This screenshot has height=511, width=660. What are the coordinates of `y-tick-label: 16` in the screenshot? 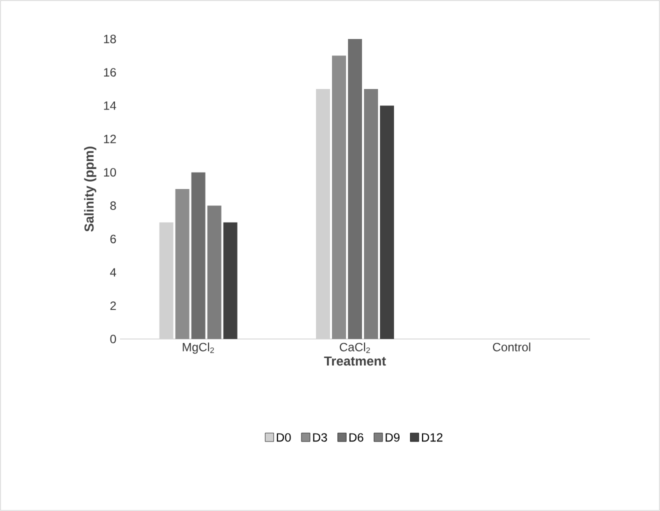 It's located at (110, 72).